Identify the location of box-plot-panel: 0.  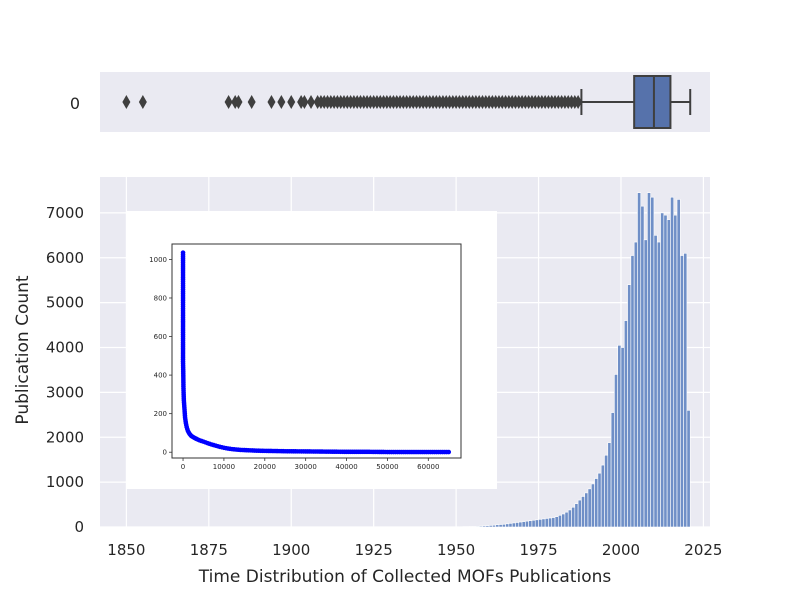
(390, 102).